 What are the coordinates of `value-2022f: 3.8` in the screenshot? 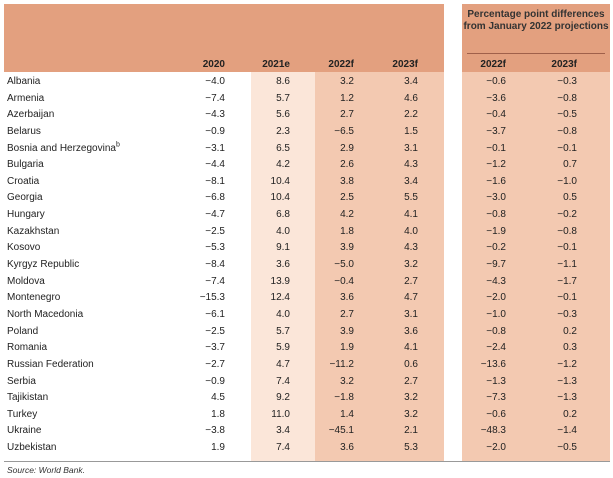 It's located at (347, 181).